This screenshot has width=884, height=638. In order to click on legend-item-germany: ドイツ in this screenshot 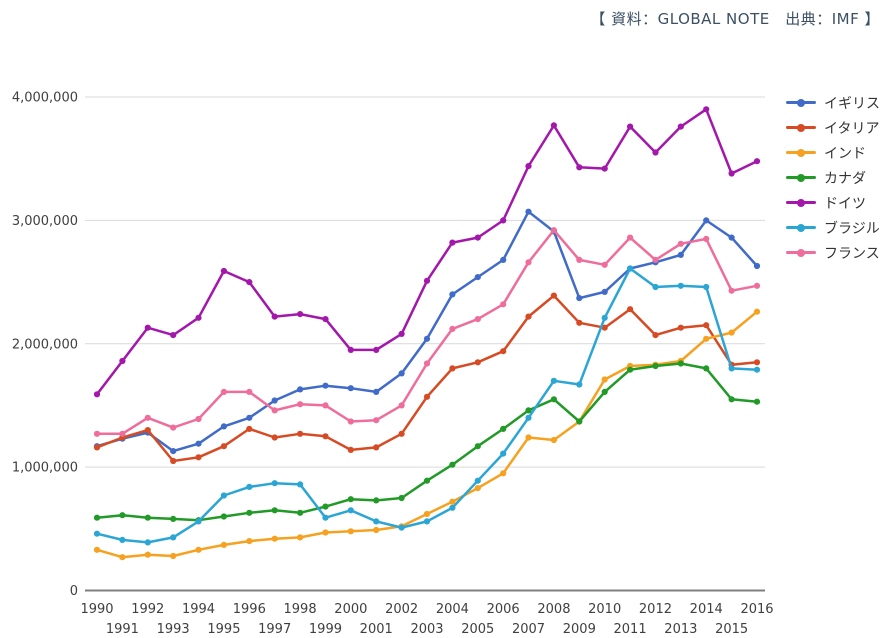, I will do `click(835, 202)`.